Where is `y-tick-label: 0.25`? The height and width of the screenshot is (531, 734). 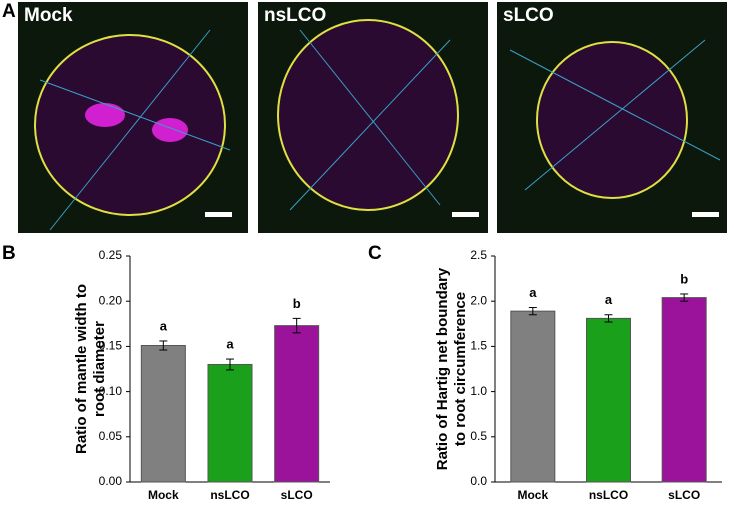 y-tick-label: 0.25 is located at coordinates (111, 255).